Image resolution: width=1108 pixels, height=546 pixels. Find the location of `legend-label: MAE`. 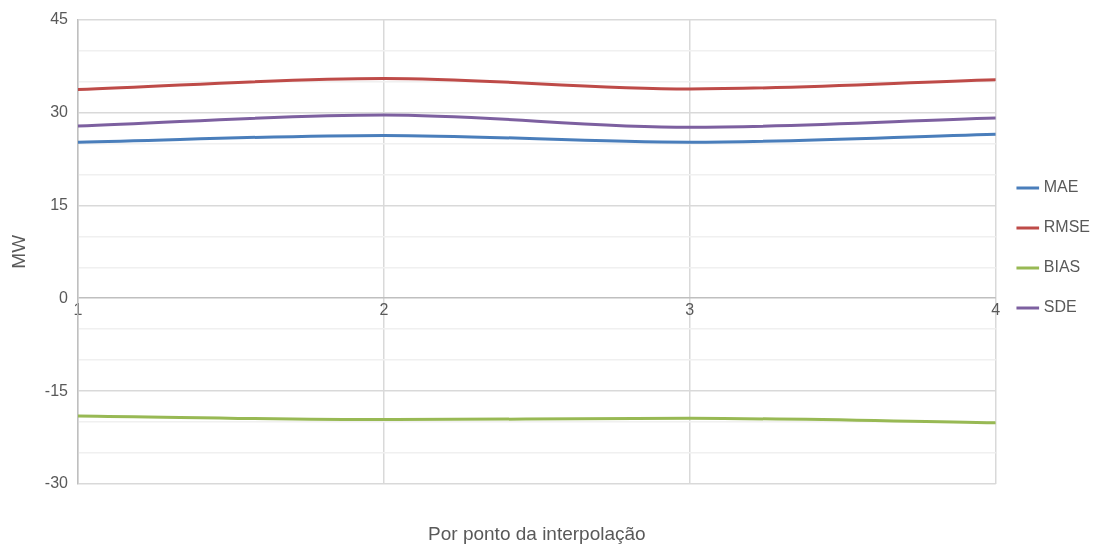

legend-label: MAE is located at coordinates (1061, 187).